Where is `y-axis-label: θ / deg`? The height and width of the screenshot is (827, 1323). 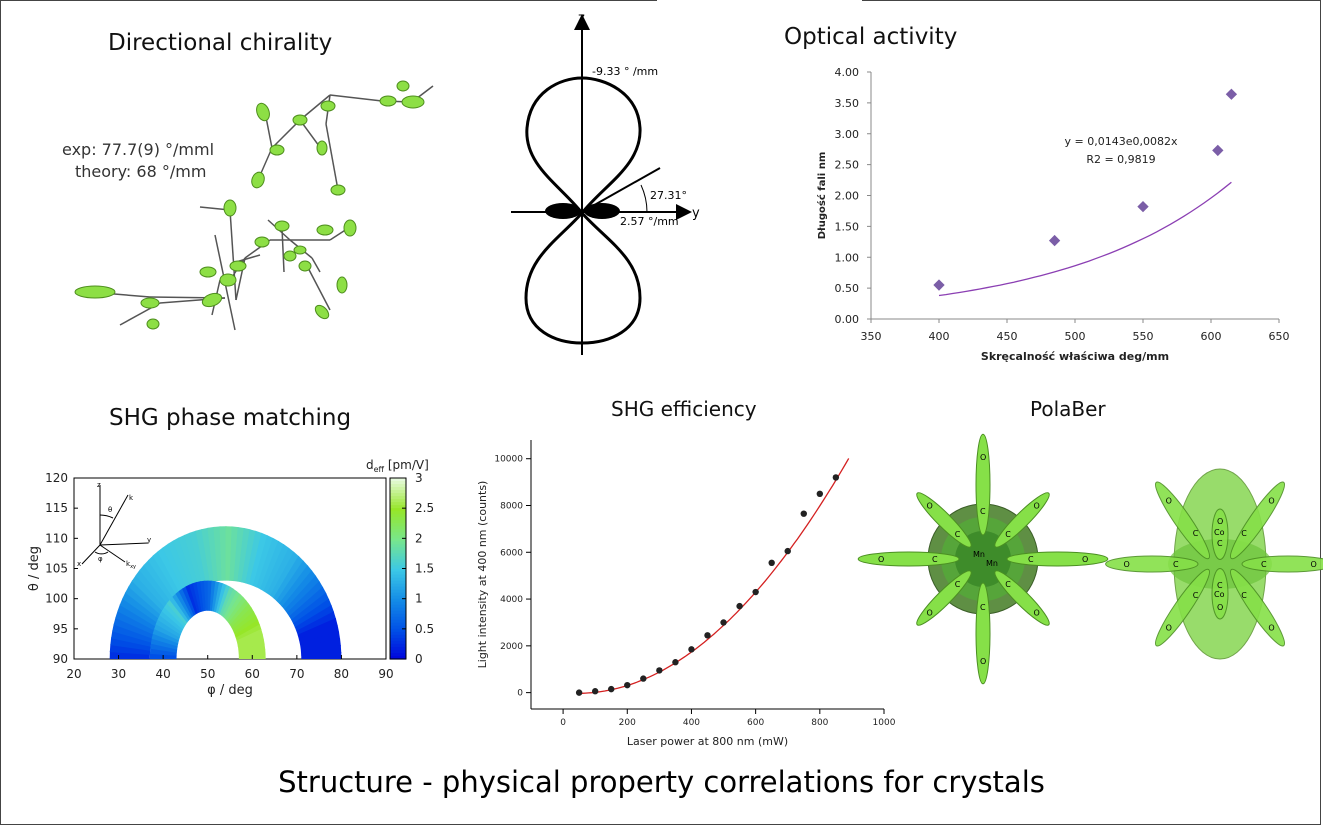 y-axis-label: θ / deg is located at coordinates (34, 568).